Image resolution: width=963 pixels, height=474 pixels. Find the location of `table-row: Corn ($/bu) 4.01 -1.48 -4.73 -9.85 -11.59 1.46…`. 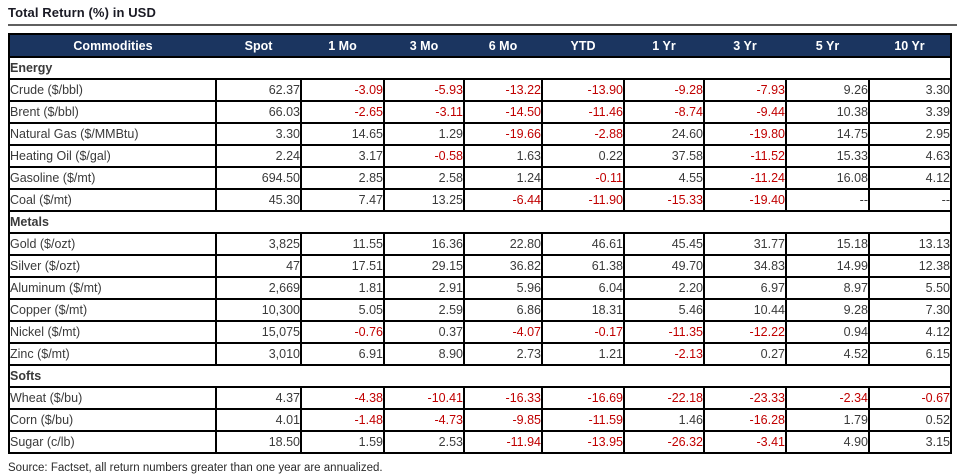

table-row: Corn ($/bu) 4.01 -1.48 -4.73 -9.85 -11.59 1.46… is located at coordinates (480, 420).